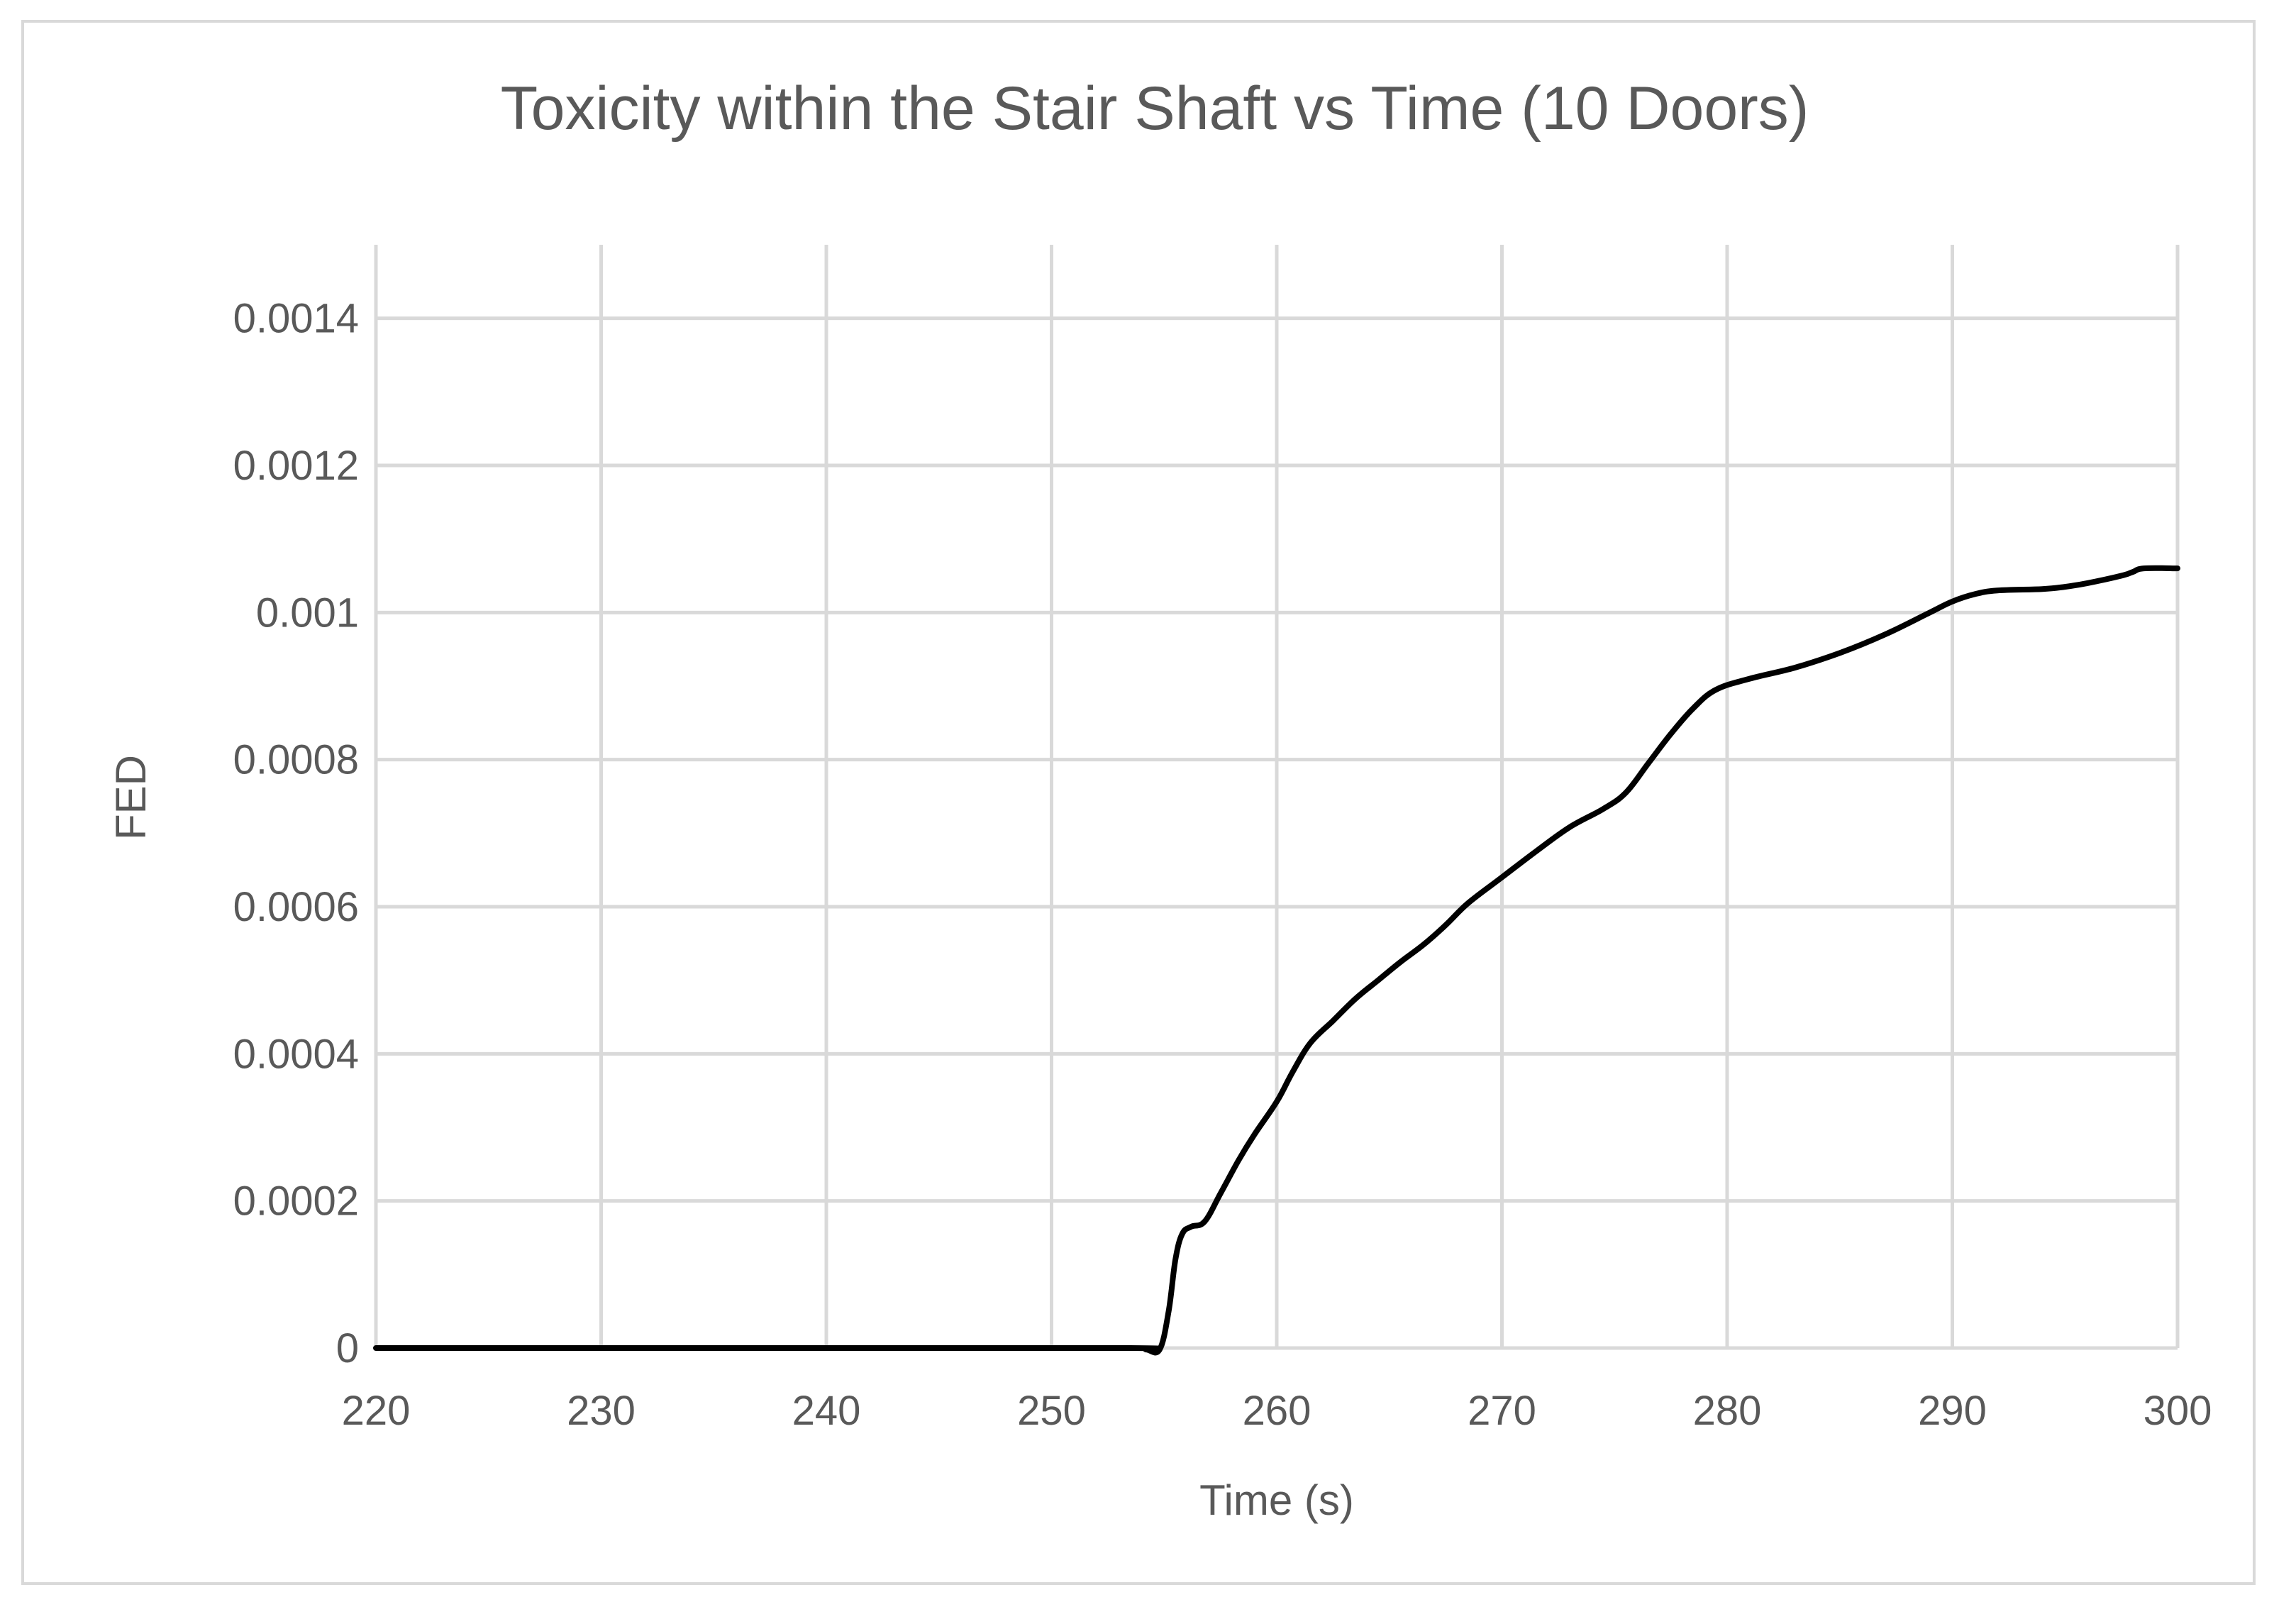 The width and height of the screenshot is (2296, 1607). I want to click on y-axis-title: FED, so click(131, 797).